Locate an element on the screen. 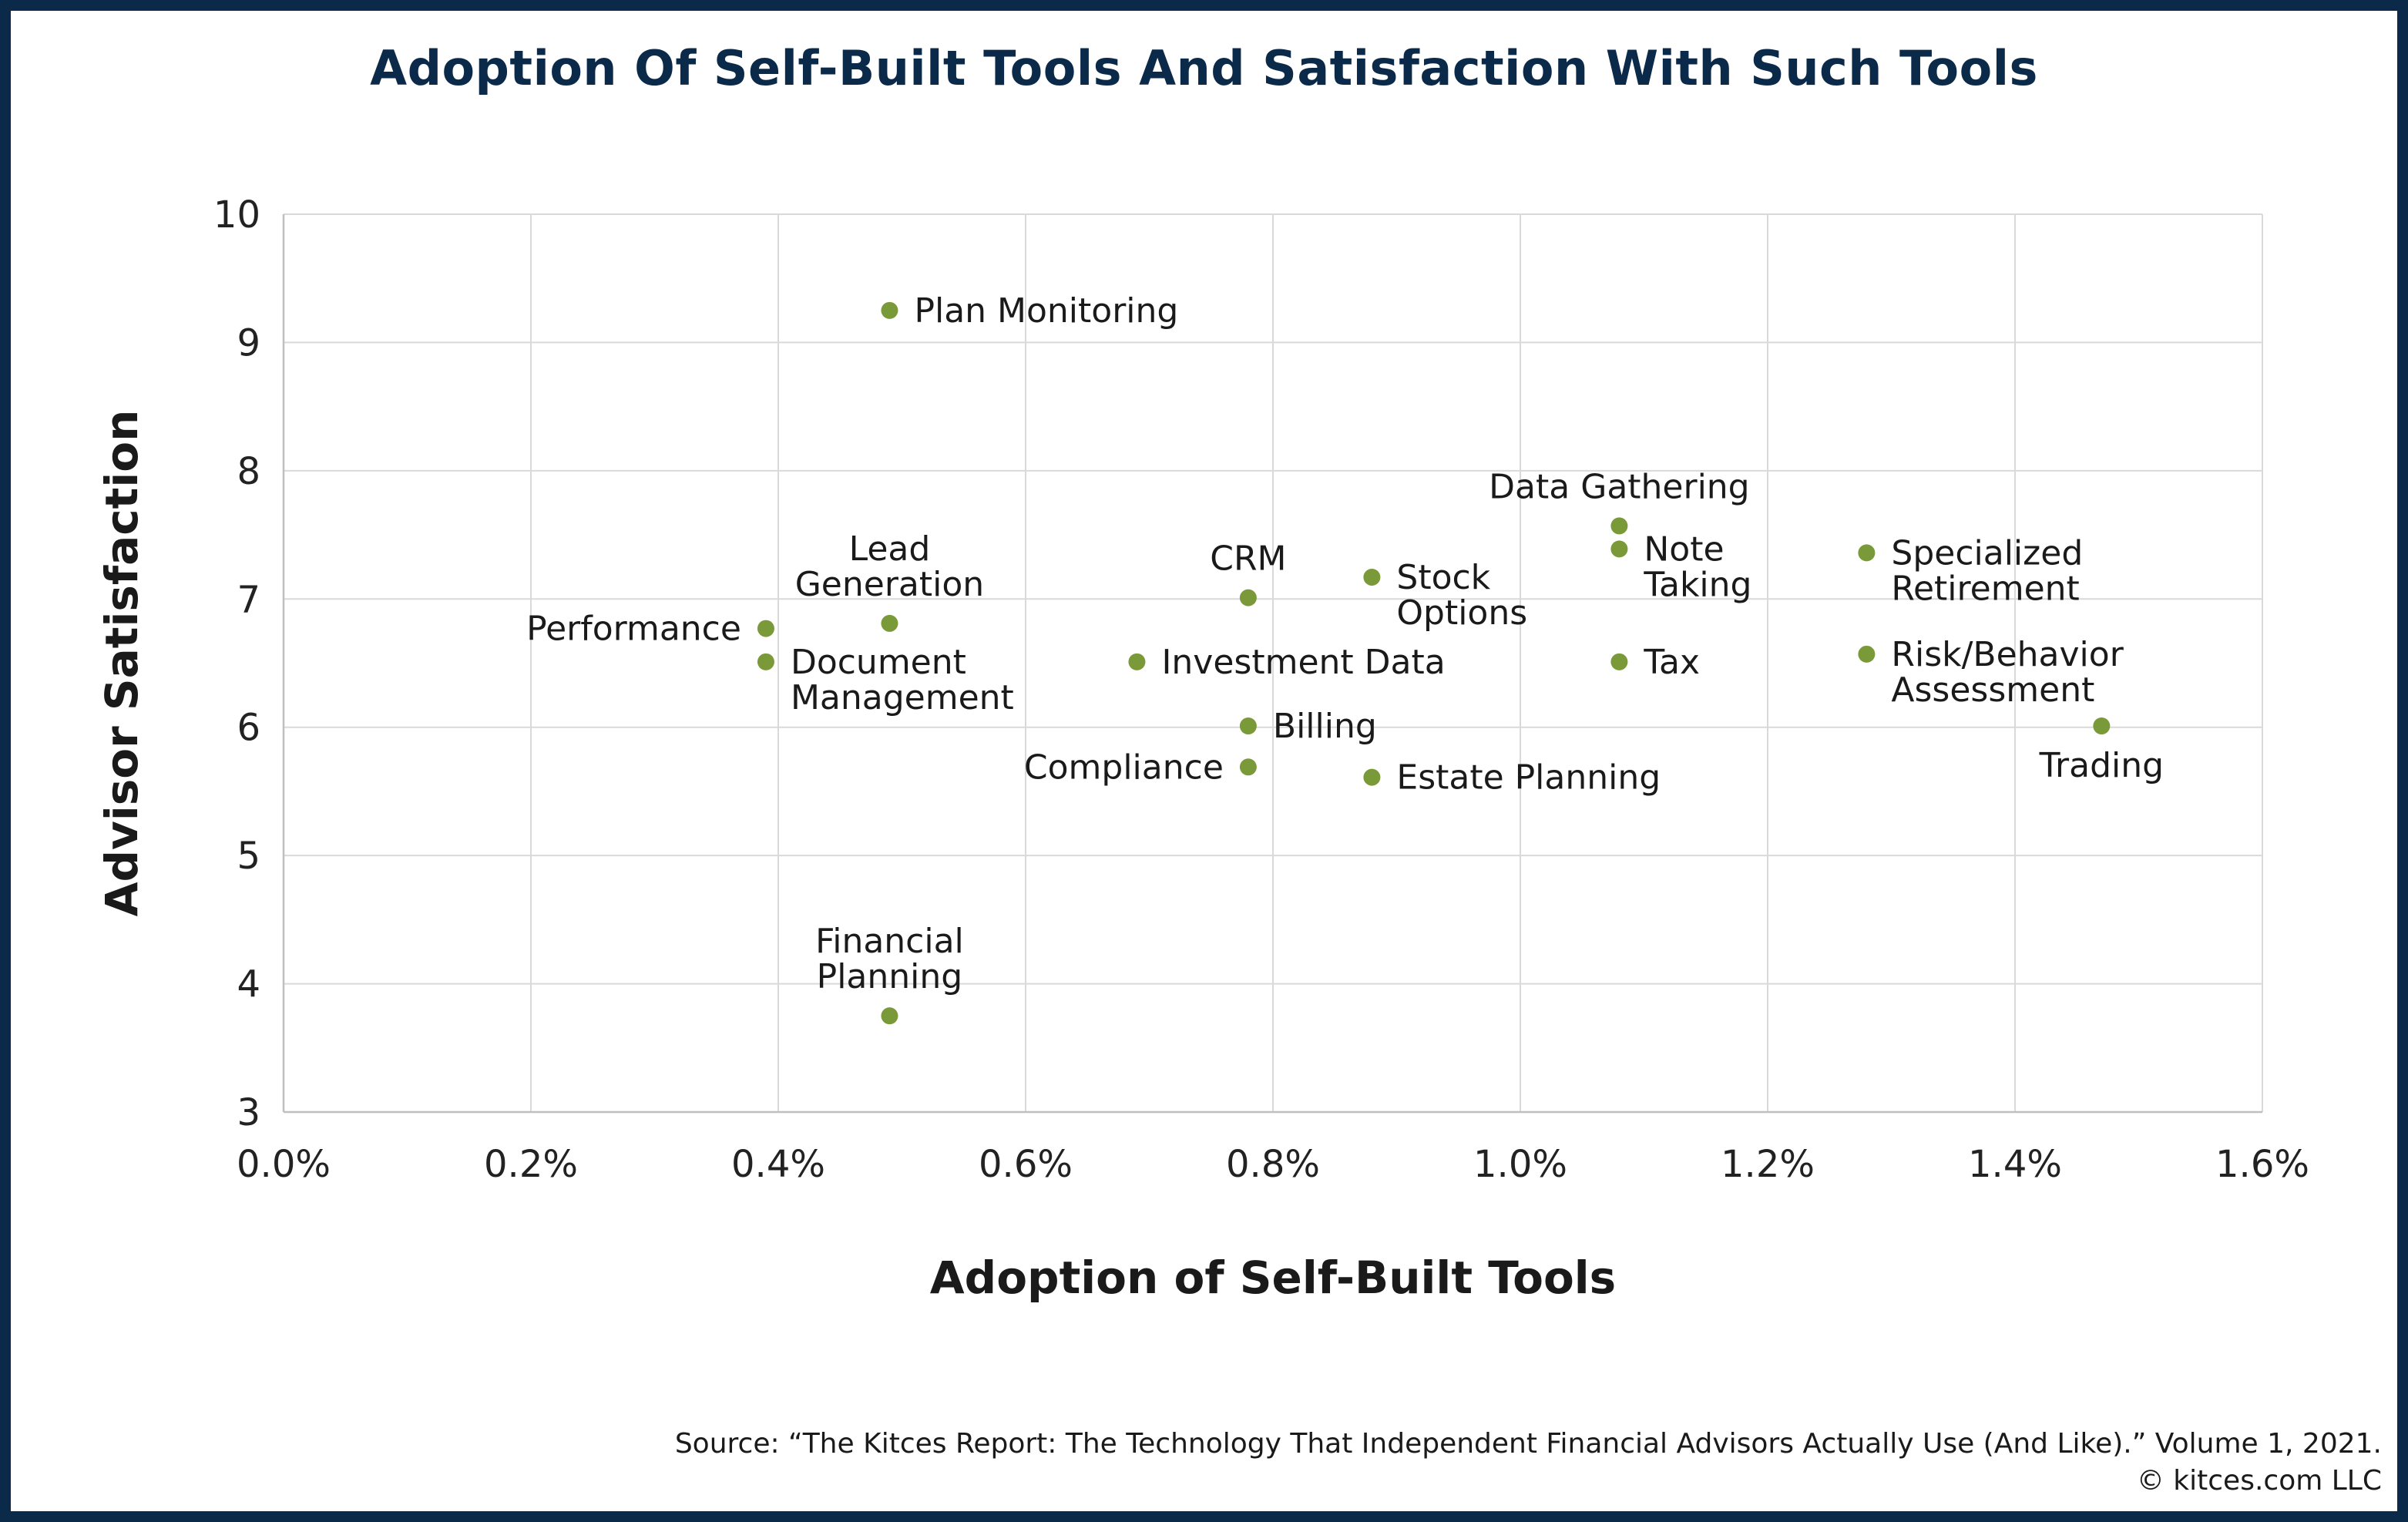 Image resolution: width=2408 pixels, height=1522 pixels. point-label-line: Stock is located at coordinates (1443, 577).